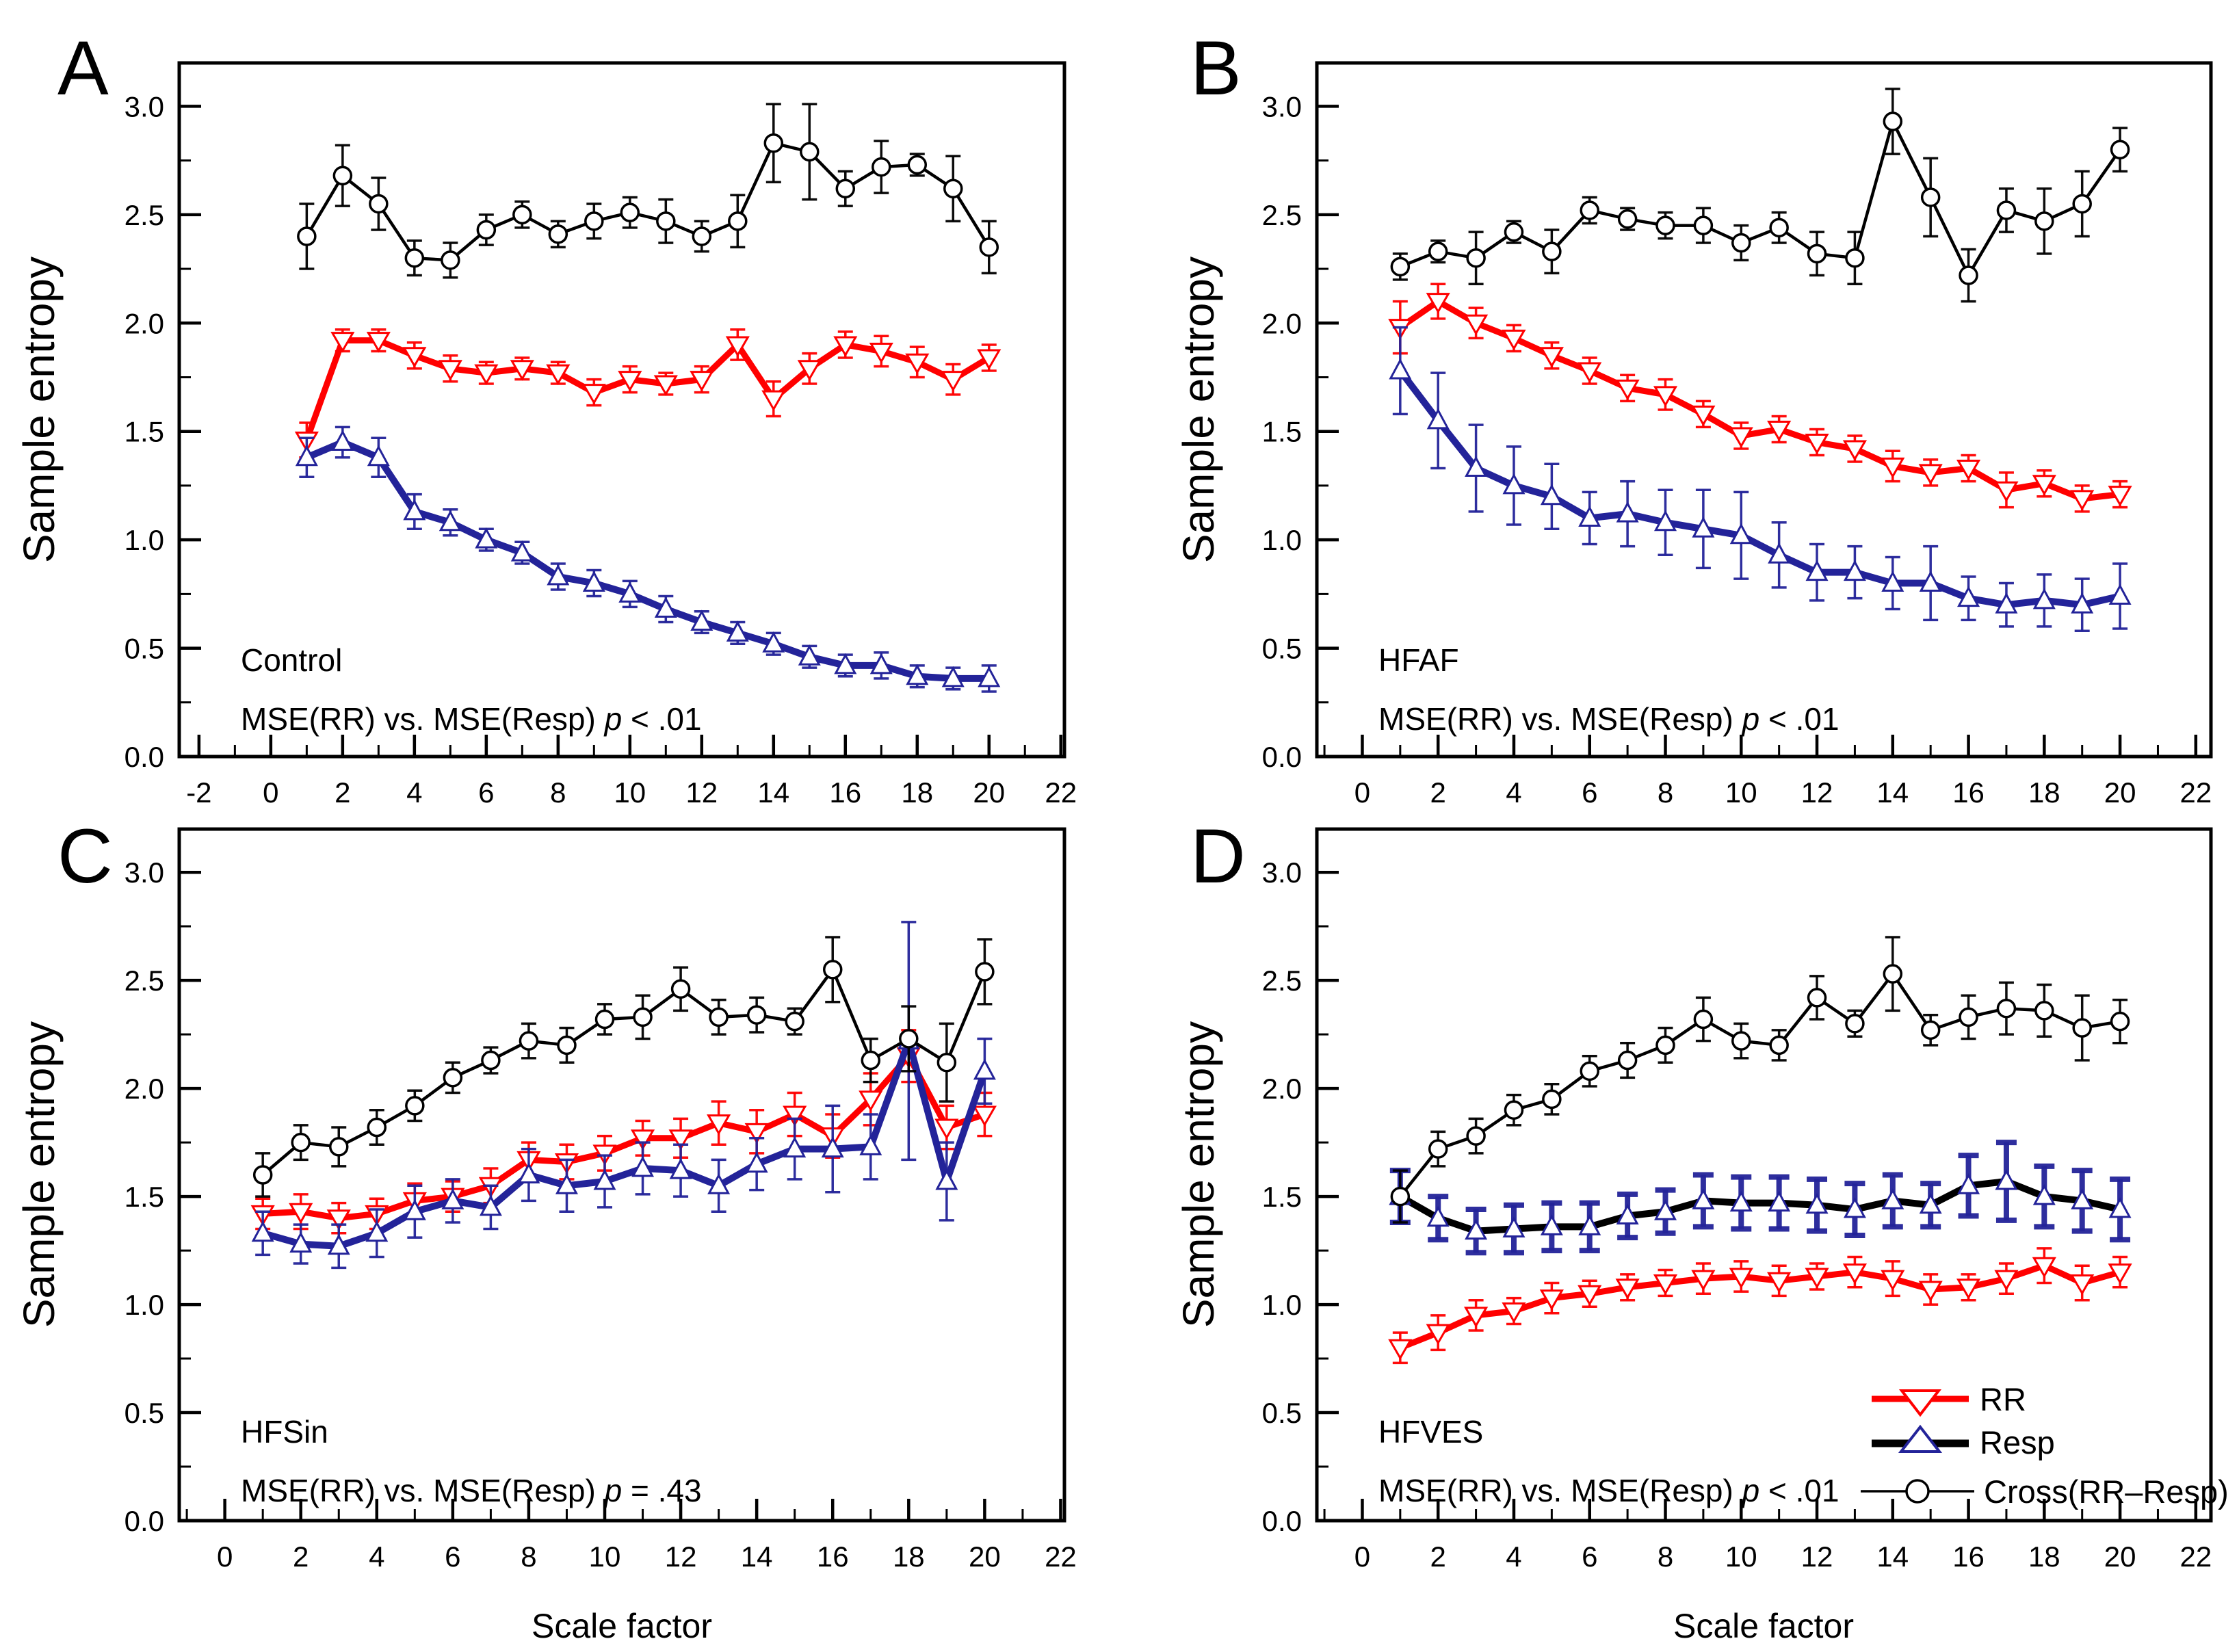 This screenshot has height=1652, width=2239. I want to click on series-resp, so click(1760, 1198).